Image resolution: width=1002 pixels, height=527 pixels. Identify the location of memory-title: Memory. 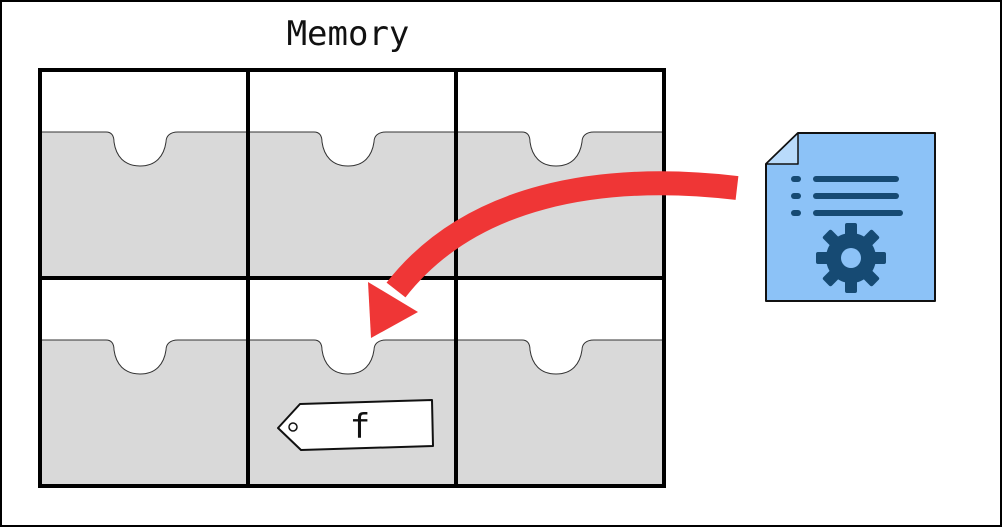
(348, 34).